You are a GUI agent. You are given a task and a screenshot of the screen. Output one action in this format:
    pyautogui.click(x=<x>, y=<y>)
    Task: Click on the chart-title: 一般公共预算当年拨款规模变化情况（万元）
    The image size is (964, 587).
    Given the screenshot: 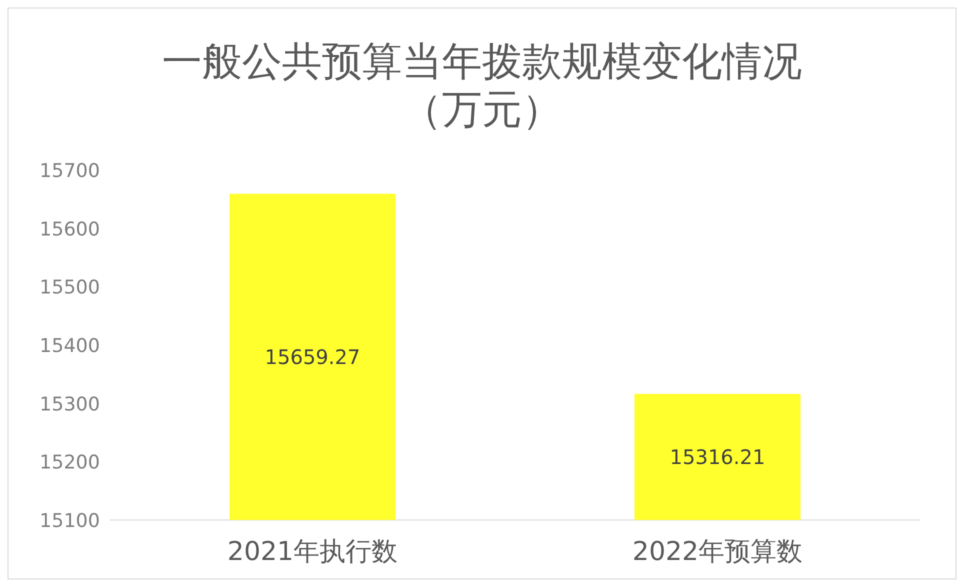 What is the action you would take?
    pyautogui.click(x=482, y=86)
    